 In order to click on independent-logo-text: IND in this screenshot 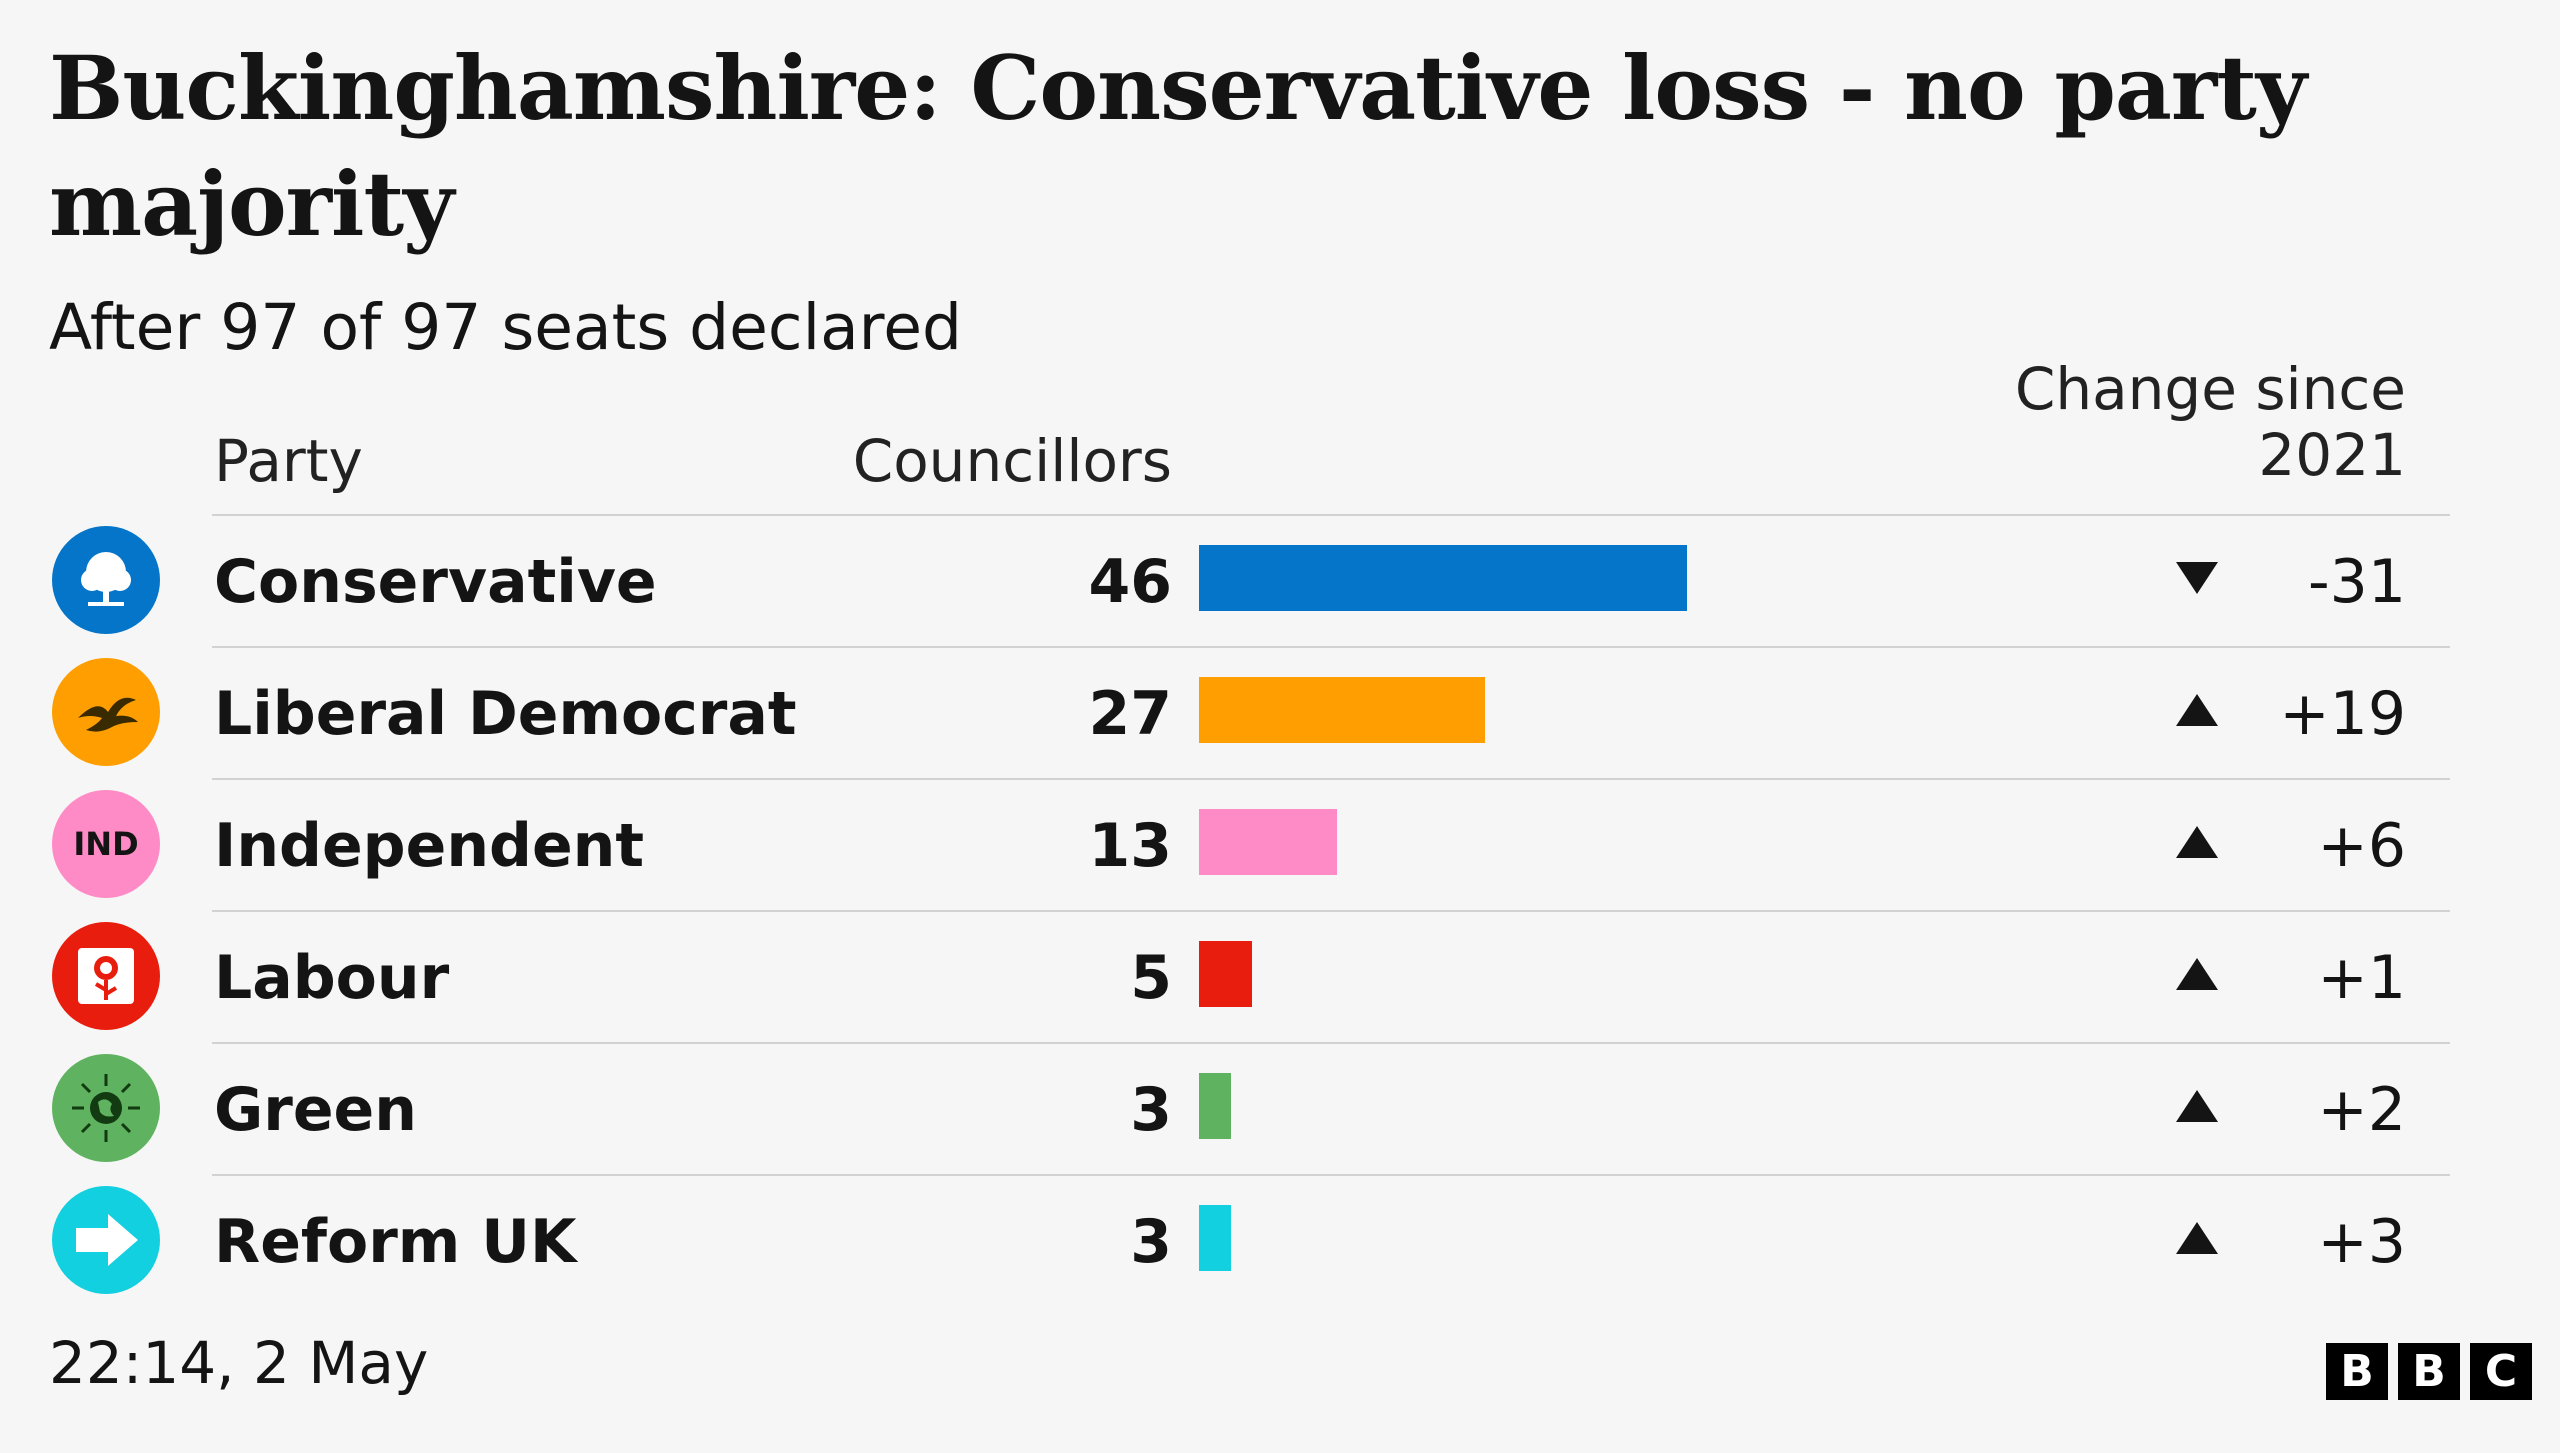, I will do `click(106, 844)`.